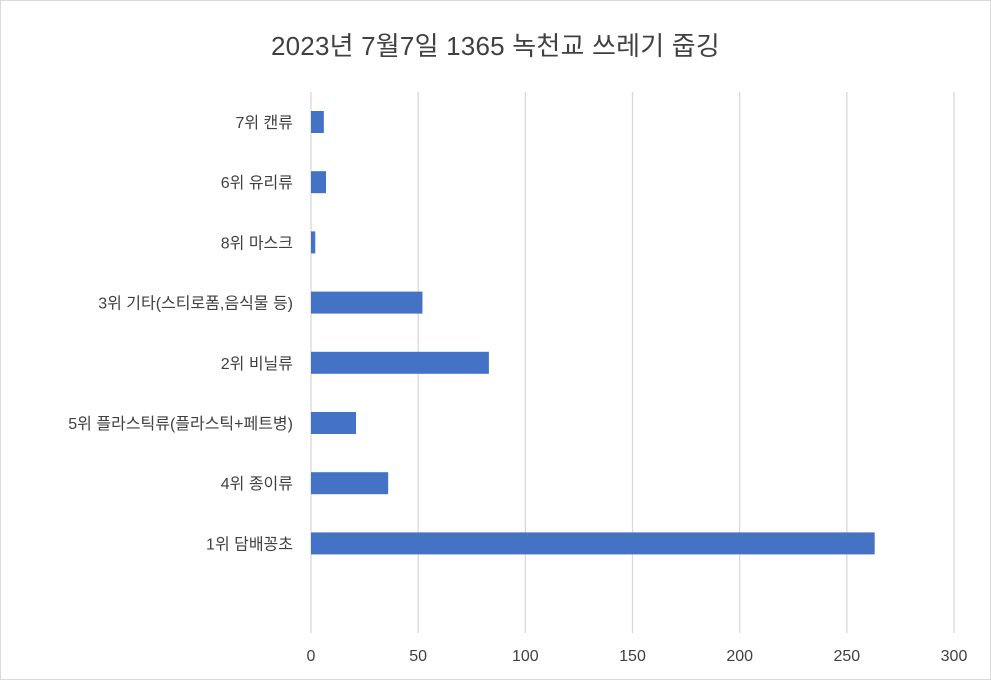 Image resolution: width=991 pixels, height=680 pixels. What do you see at coordinates (257, 364) in the screenshot?
I see `category-label: 2위 비닐류` at bounding box center [257, 364].